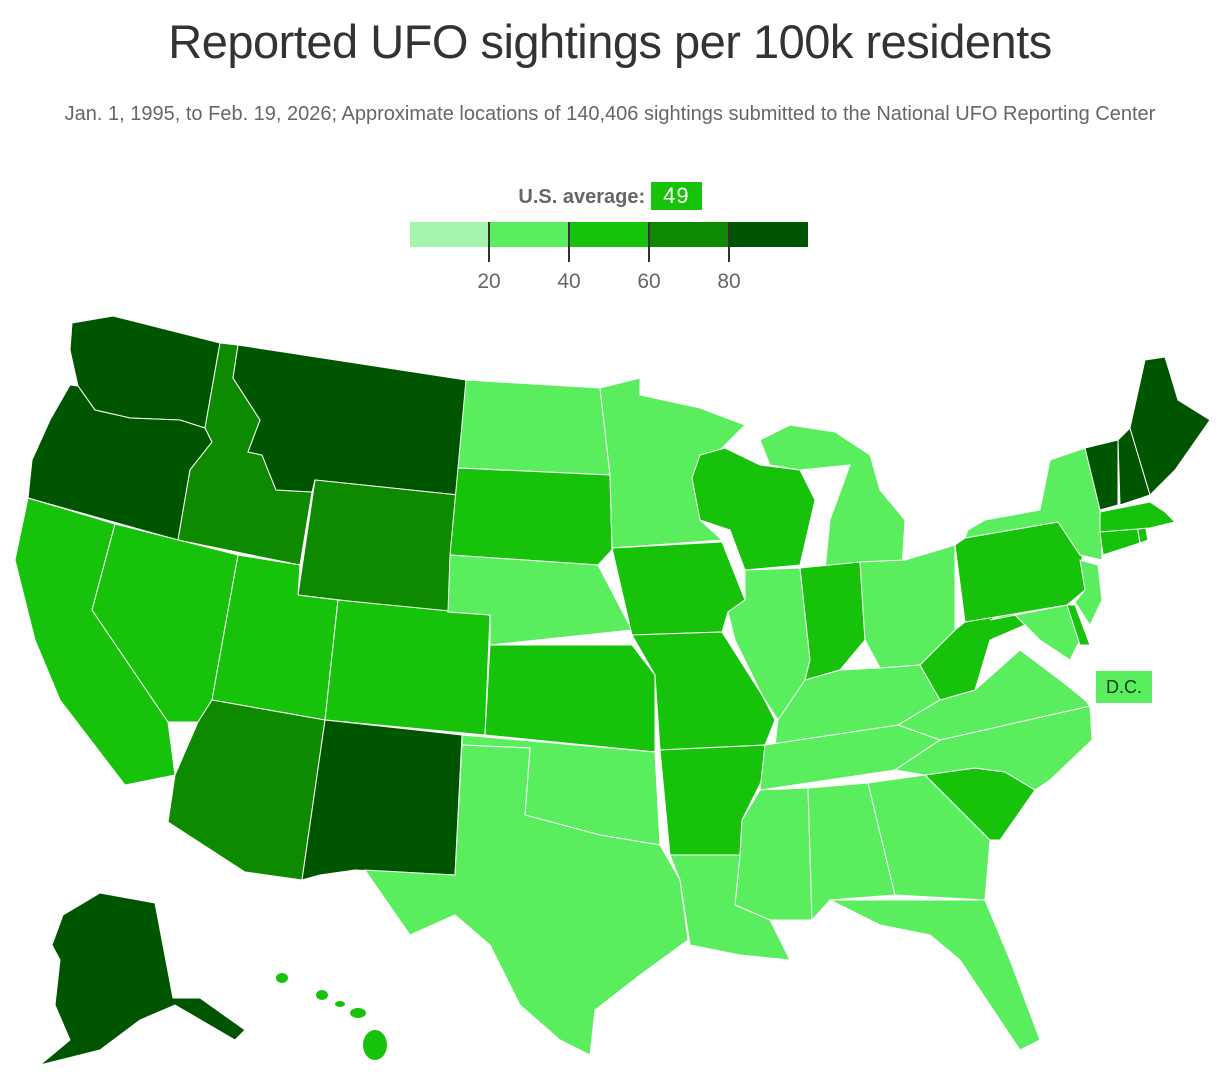 Image resolution: width=1220 pixels, height=1080 pixels. What do you see at coordinates (407, 667) in the screenshot?
I see `state-co` at bounding box center [407, 667].